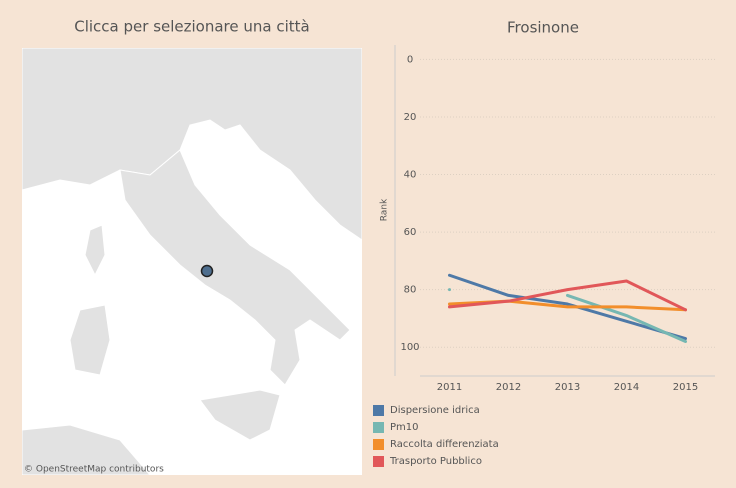 The image size is (736, 488). What do you see at coordinates (626, 387) in the screenshot?
I see `x-tick-label: 2014` at bounding box center [626, 387].